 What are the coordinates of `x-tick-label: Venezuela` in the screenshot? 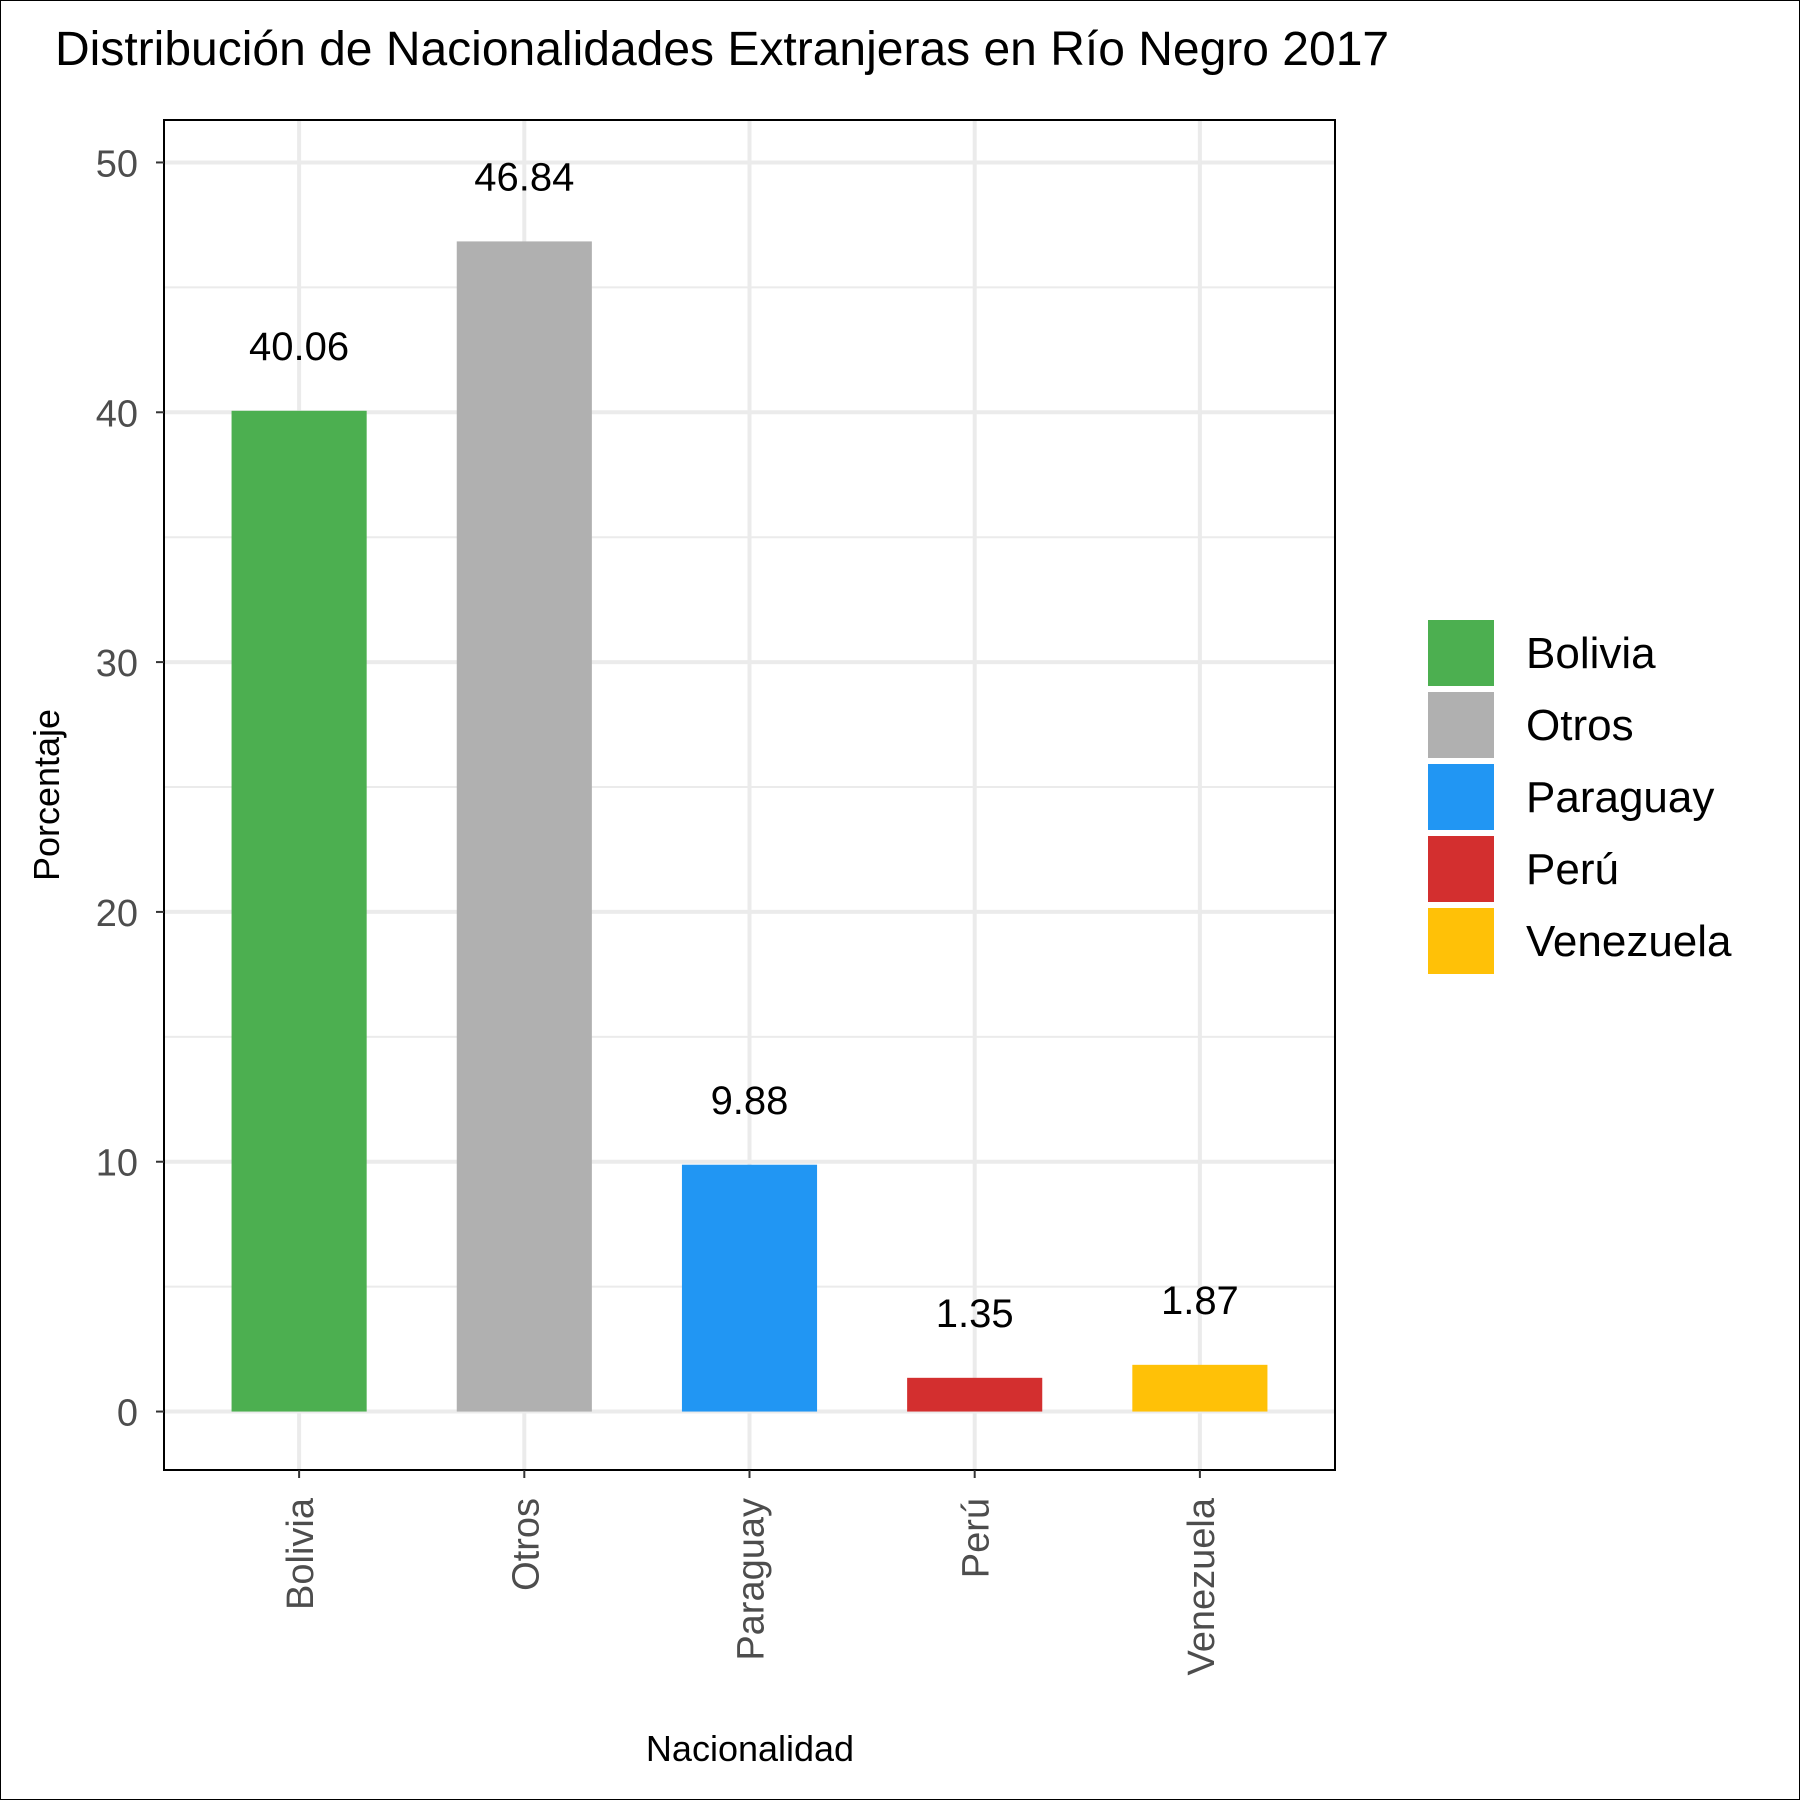 It's located at (1202, 1586).